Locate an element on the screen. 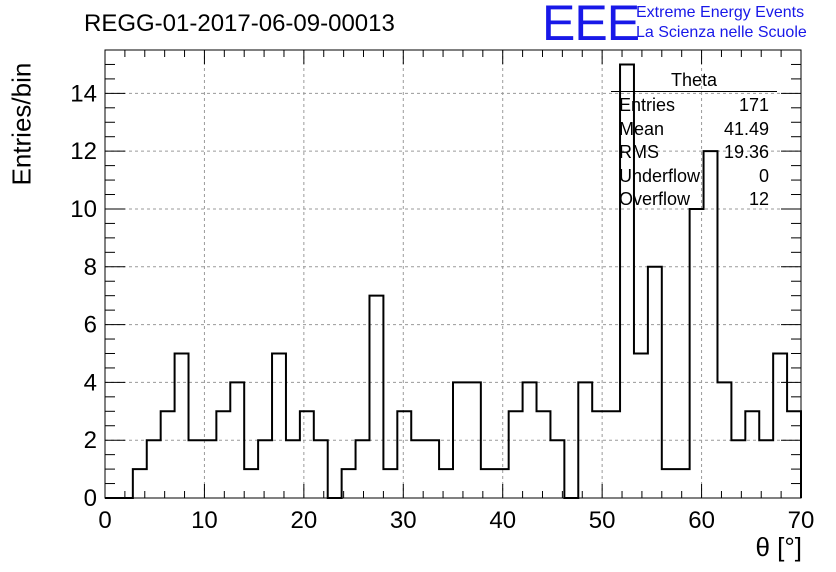 This screenshot has height=572, width=836. stats-label: RMS is located at coordinates (639, 152).